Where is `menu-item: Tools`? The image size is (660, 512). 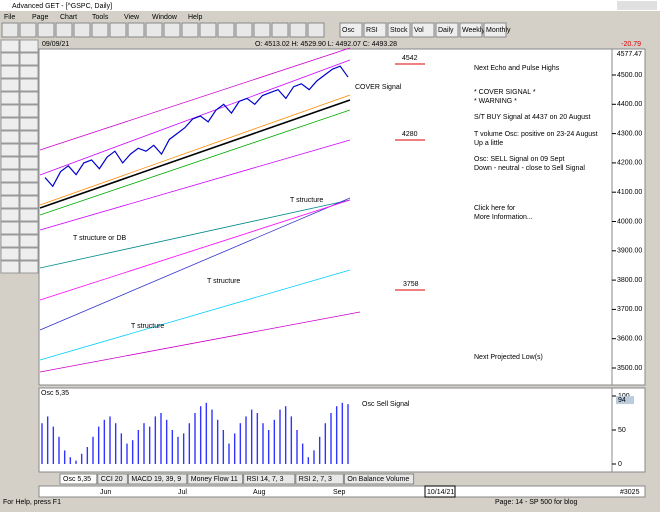 menu-item: Tools is located at coordinates (100, 17).